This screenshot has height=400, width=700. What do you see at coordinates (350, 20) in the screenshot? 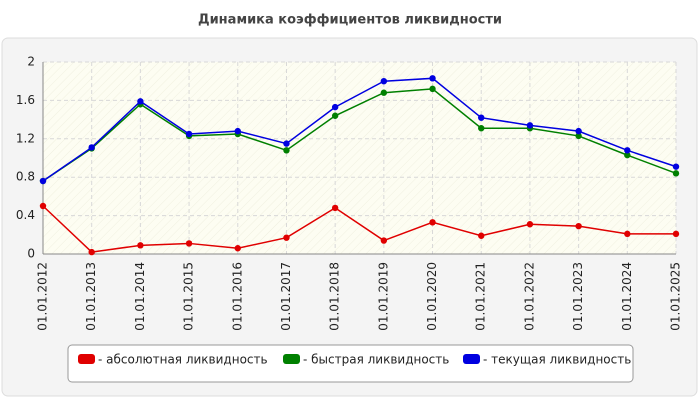
I see `chart-title: Динамика коэффициентов ликвидности` at bounding box center [350, 20].